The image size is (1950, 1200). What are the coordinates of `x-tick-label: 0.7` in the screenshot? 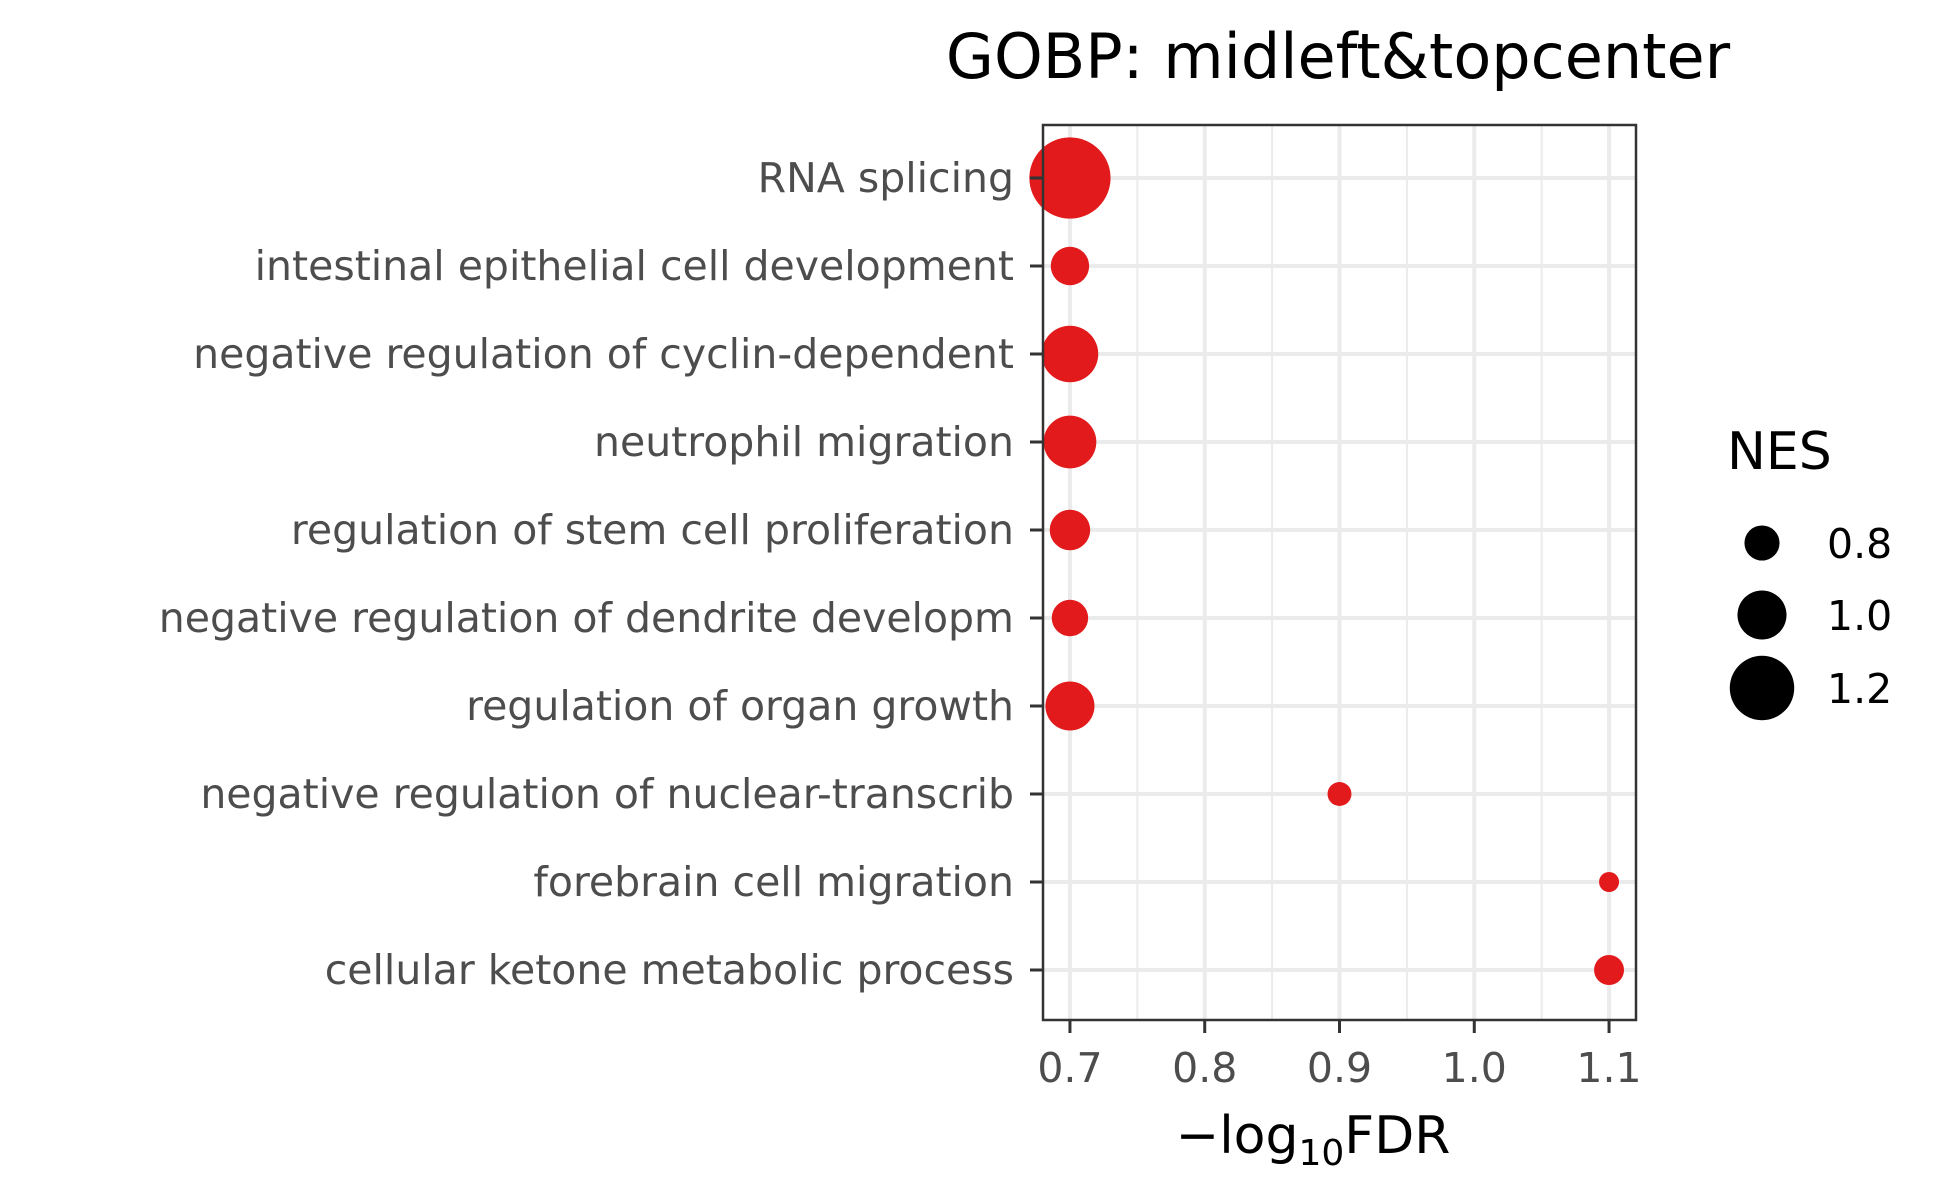 It's located at (1069, 1068).